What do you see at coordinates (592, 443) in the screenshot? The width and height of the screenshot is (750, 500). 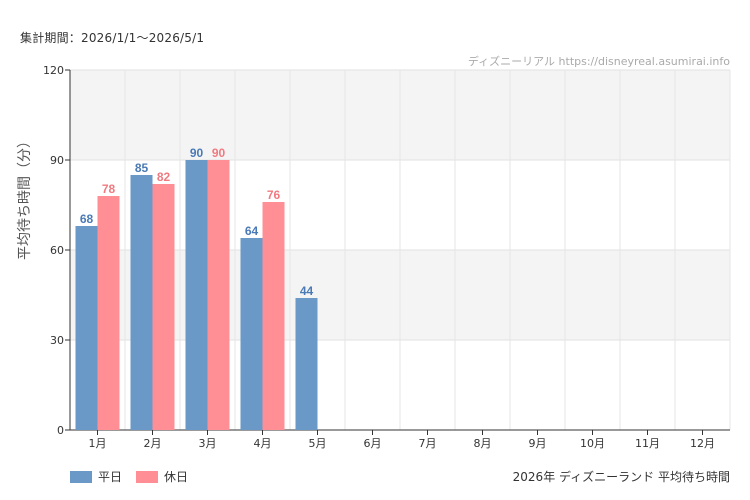 I see `x-tick-label: 10月` at bounding box center [592, 443].